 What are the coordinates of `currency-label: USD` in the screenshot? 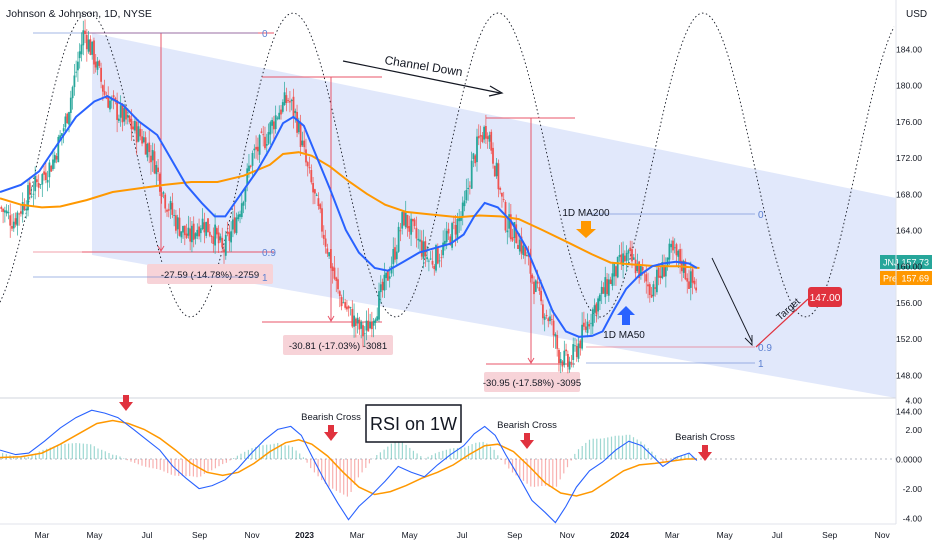 It's located at (916, 14).